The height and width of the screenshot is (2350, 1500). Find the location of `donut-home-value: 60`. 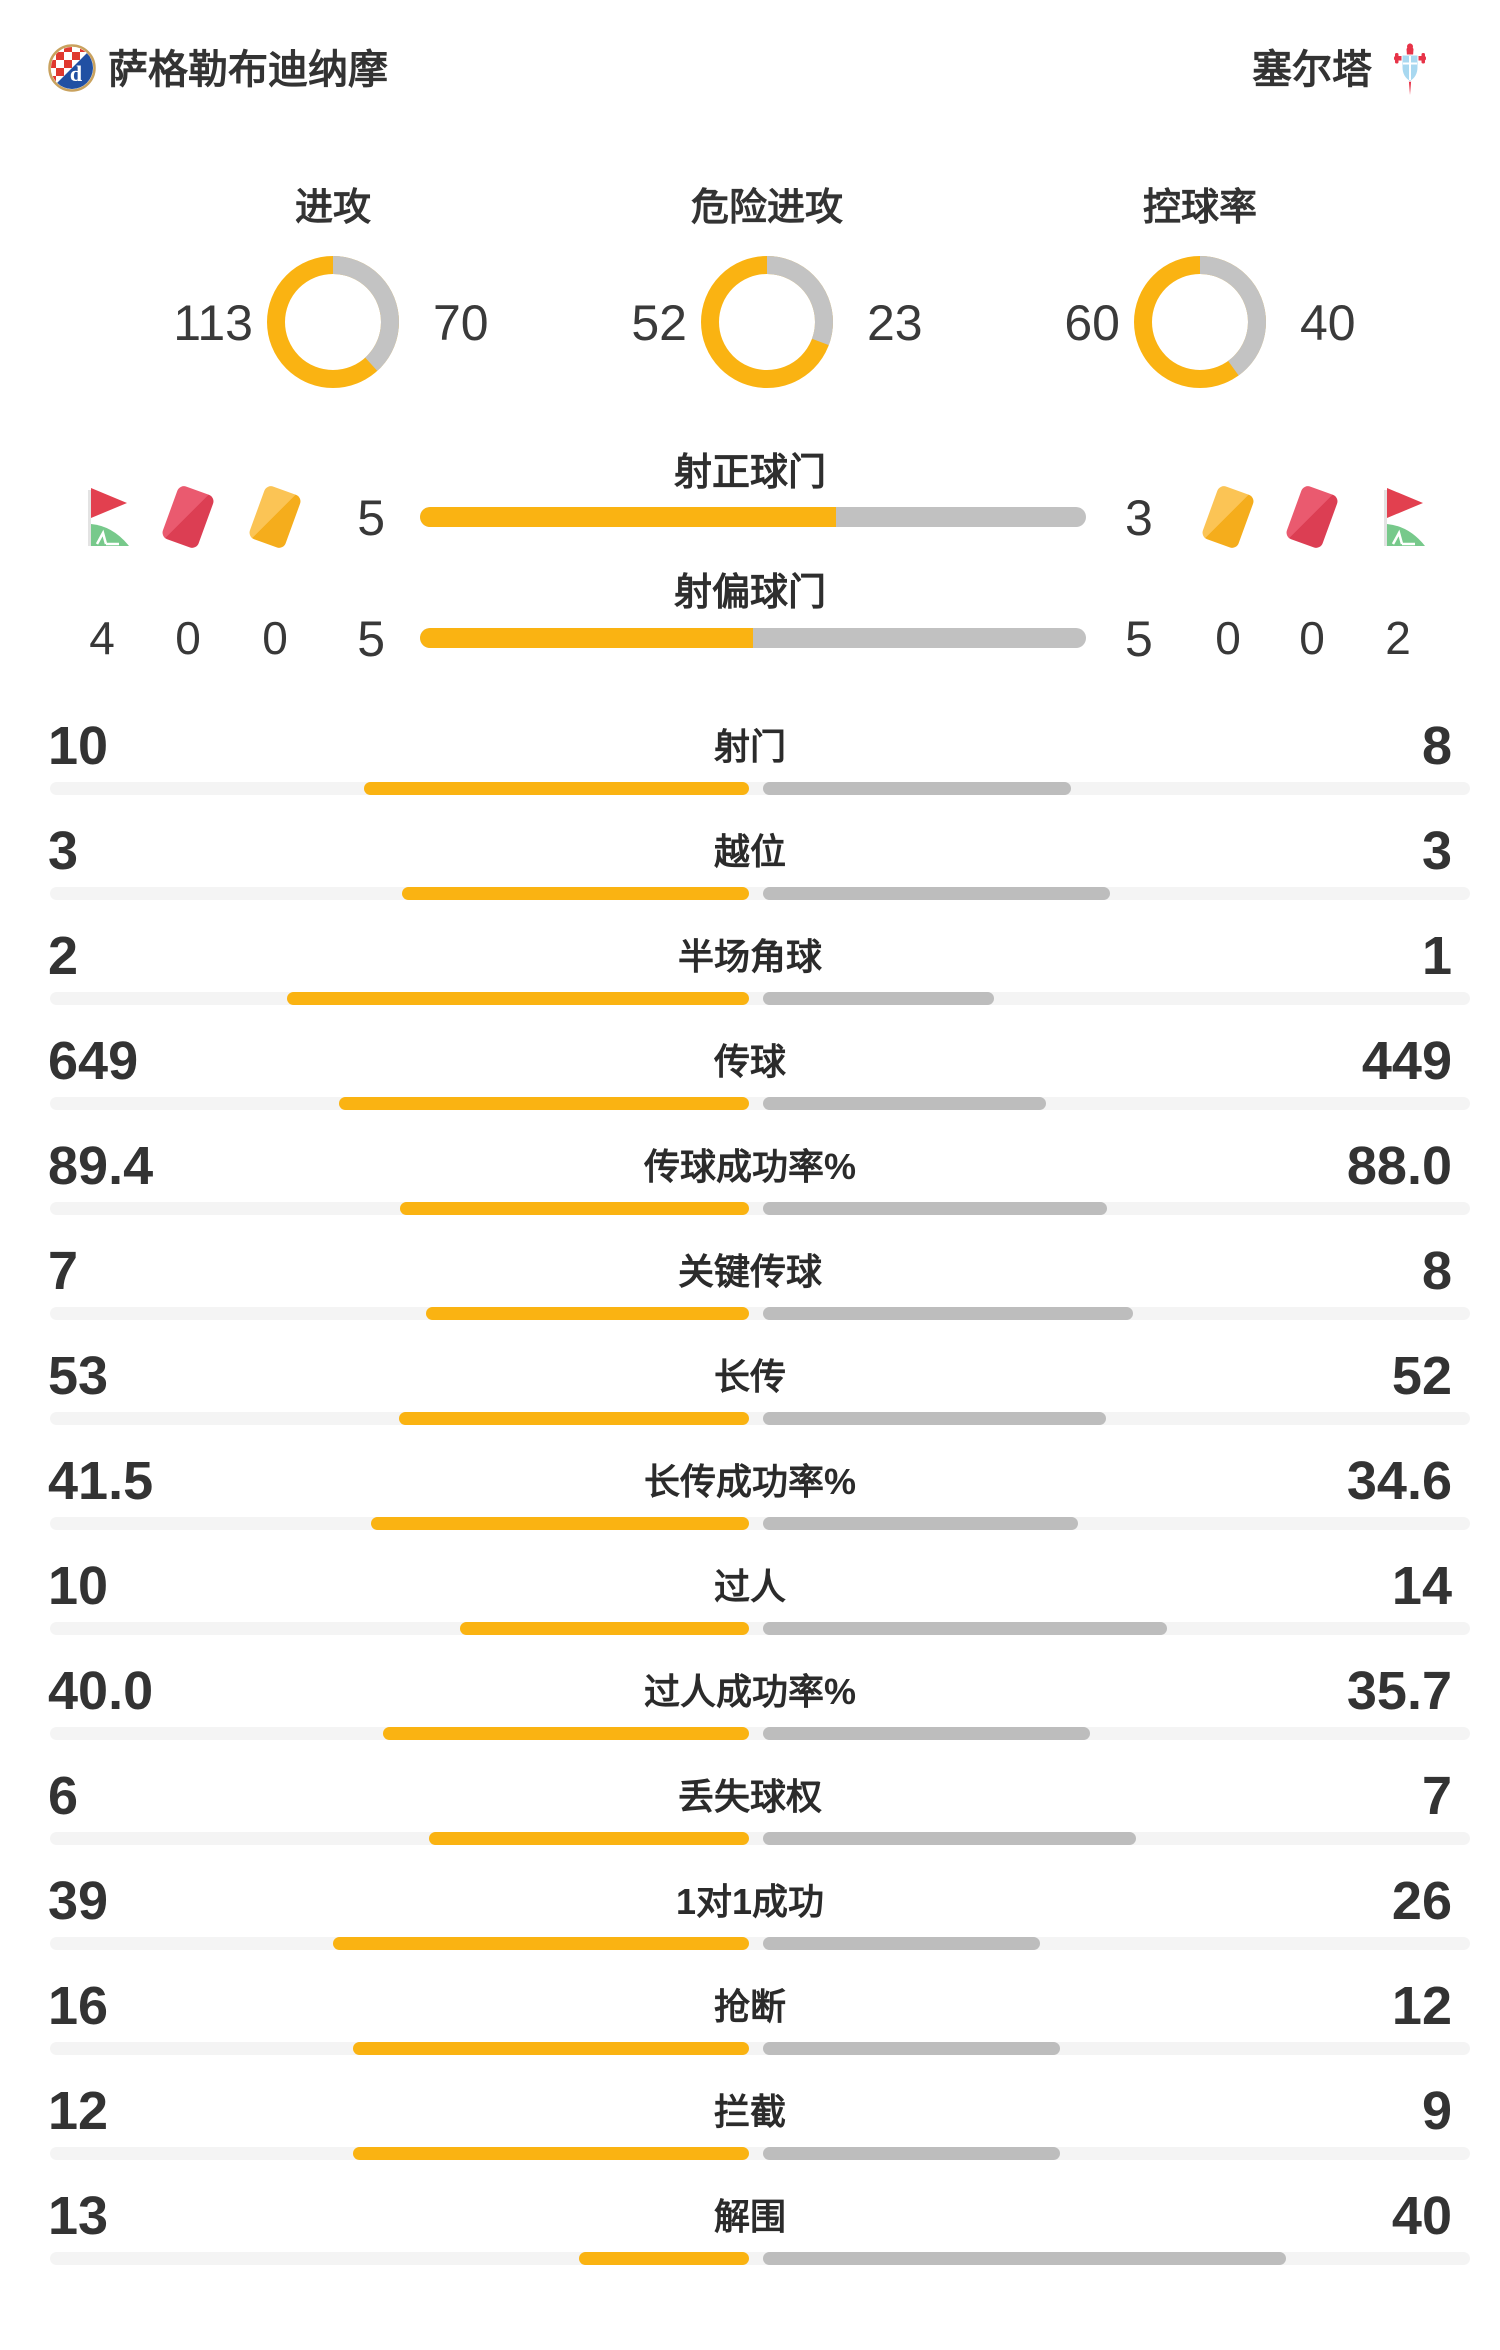

donut-home-value: 60 is located at coordinates (1092, 323).